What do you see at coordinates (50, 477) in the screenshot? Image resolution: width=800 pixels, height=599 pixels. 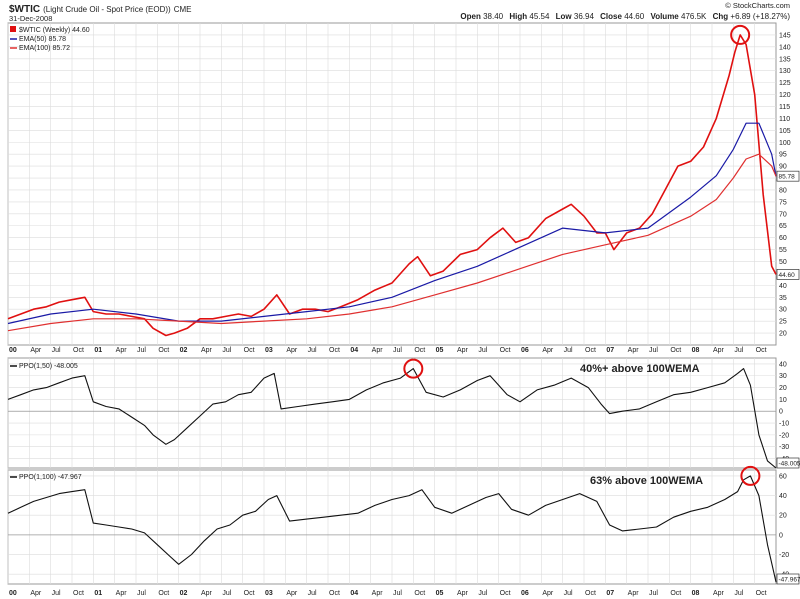 I see `legend-ppo100: PPO(1,100) -47.967` at bounding box center [50, 477].